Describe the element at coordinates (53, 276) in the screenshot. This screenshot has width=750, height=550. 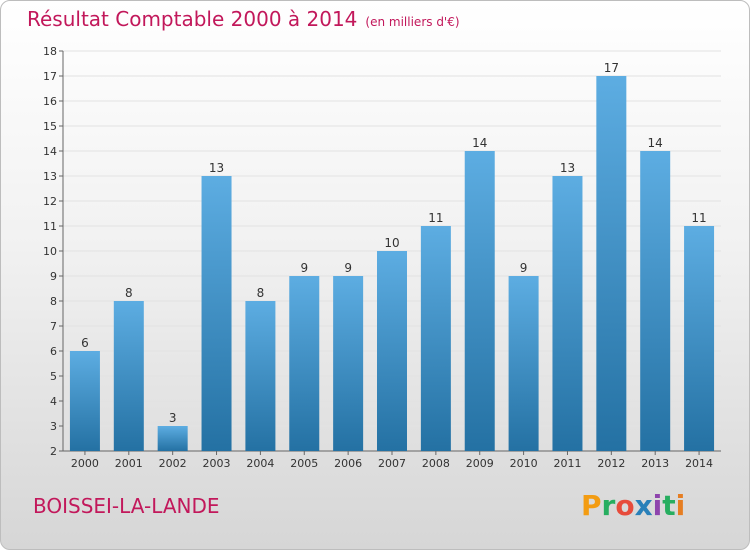
I see `y-tick-label: 9` at that location.